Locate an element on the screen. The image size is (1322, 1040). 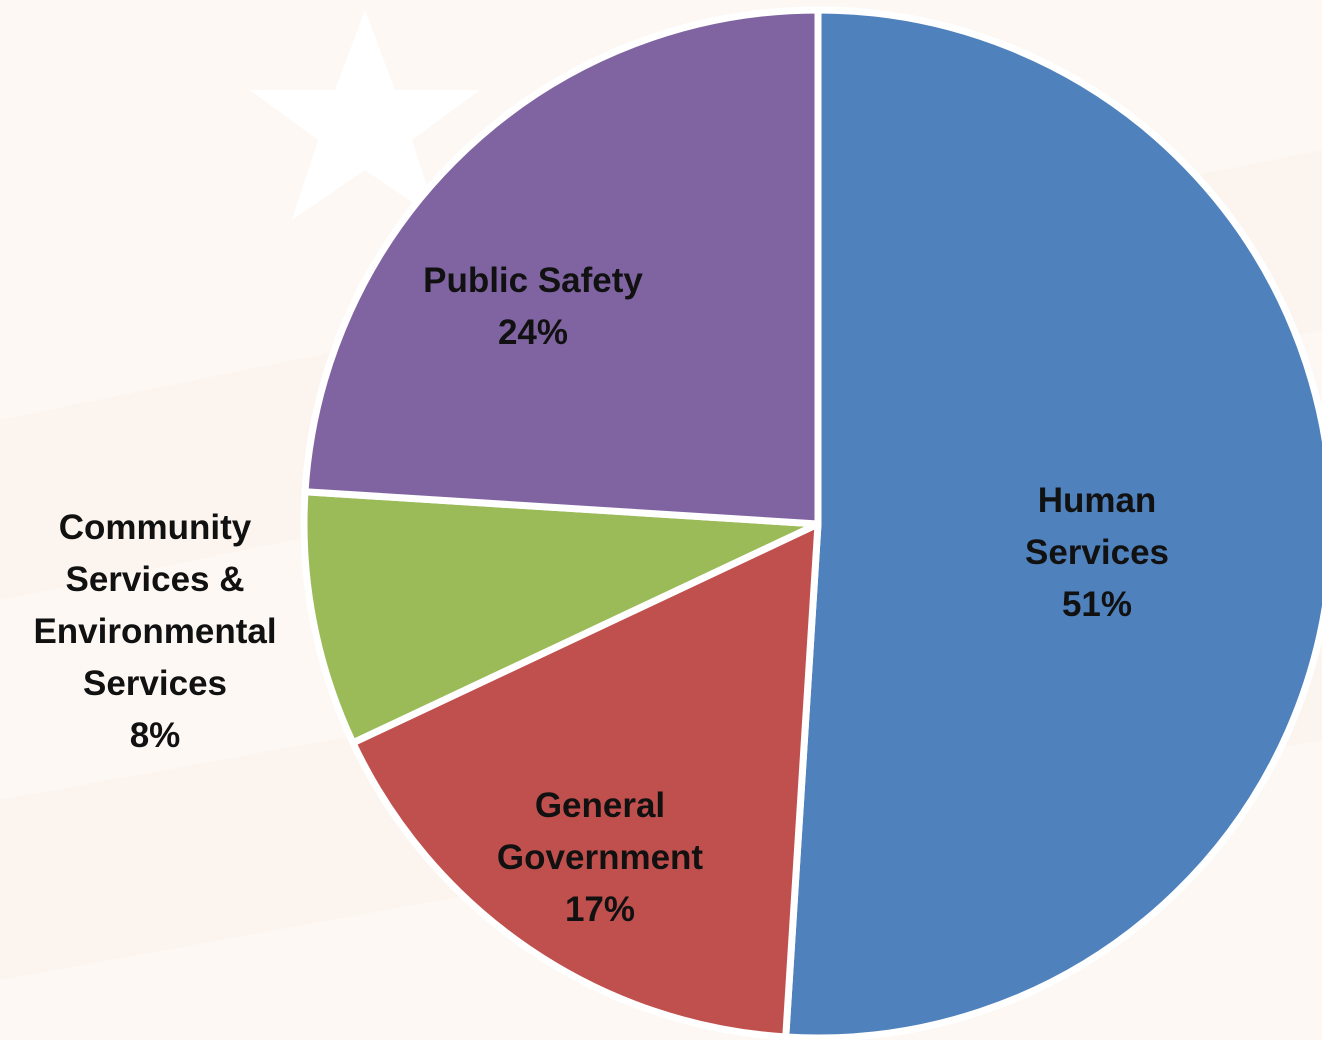
slice-label: Human Services 51% is located at coordinates (1097, 553).